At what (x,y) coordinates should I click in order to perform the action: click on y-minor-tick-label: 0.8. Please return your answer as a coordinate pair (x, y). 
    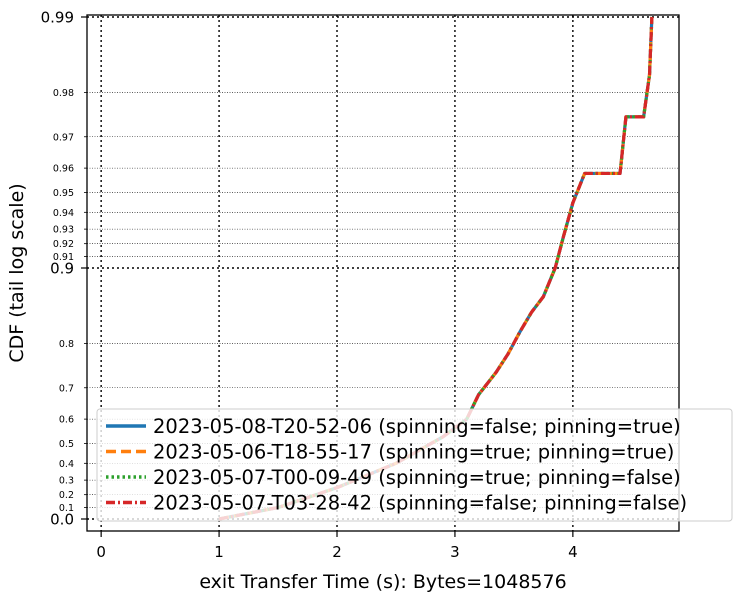
    Looking at the image, I should click on (66, 344).